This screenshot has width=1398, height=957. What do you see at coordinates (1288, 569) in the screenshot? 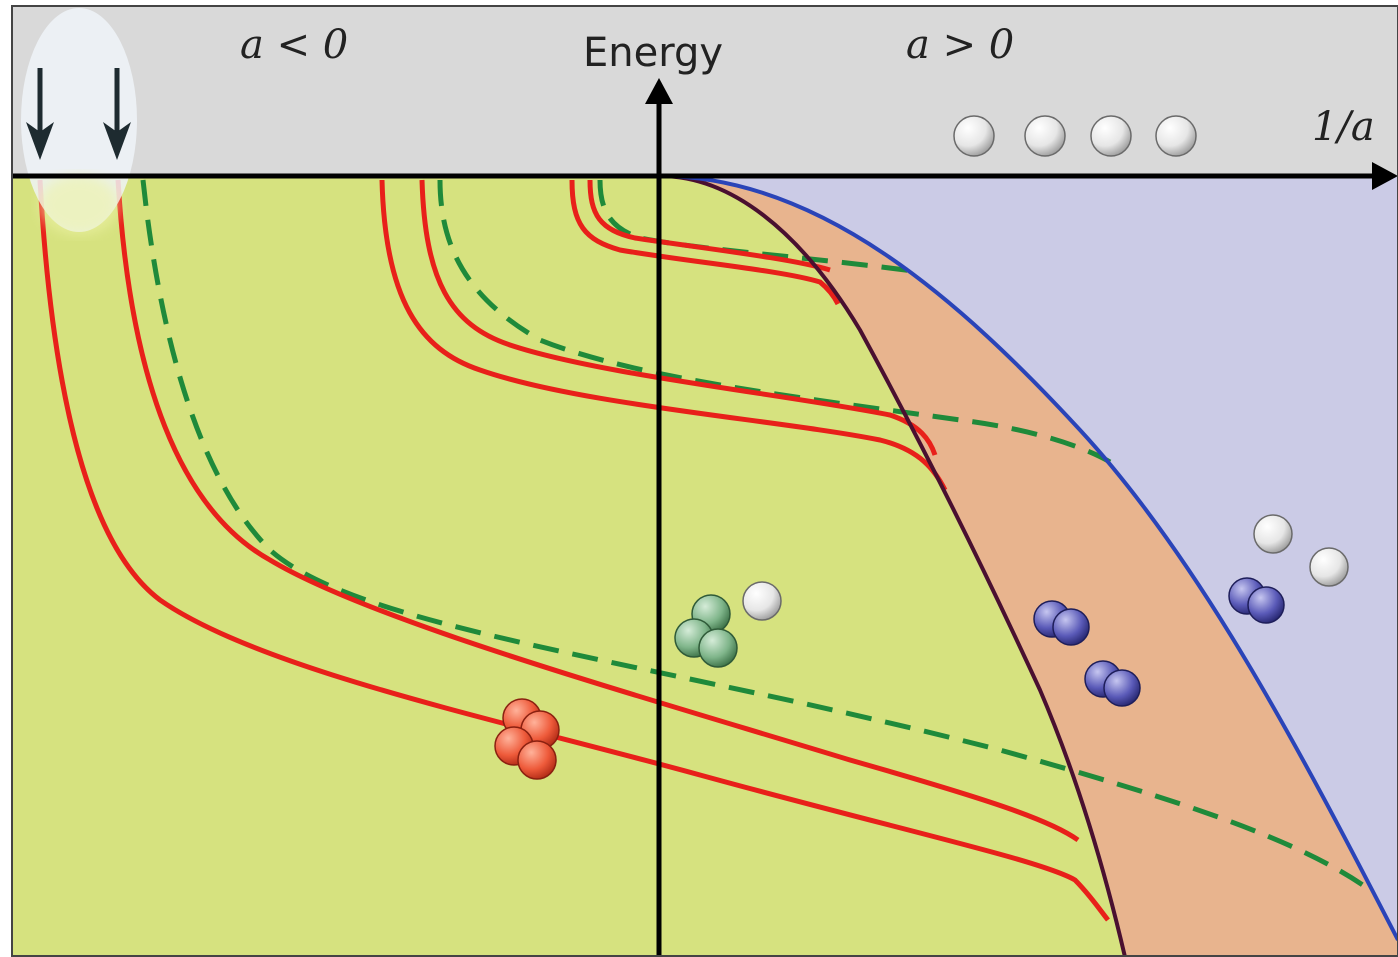
I see `dimer-plus-atoms-group` at bounding box center [1288, 569].